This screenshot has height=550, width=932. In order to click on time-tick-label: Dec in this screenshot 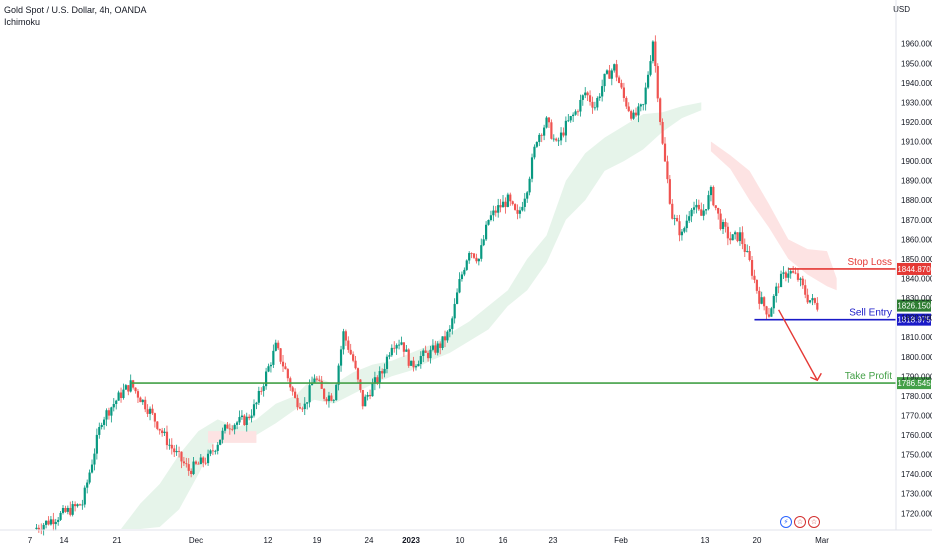, I will do `click(196, 540)`.